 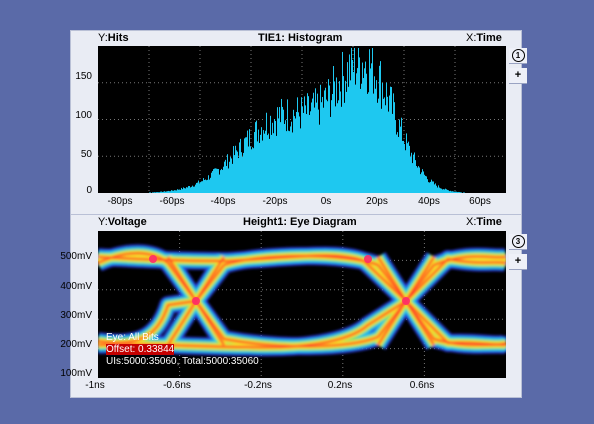 What do you see at coordinates (103, 38) in the screenshot?
I see `histogram-y-prefix: Y:` at bounding box center [103, 38].